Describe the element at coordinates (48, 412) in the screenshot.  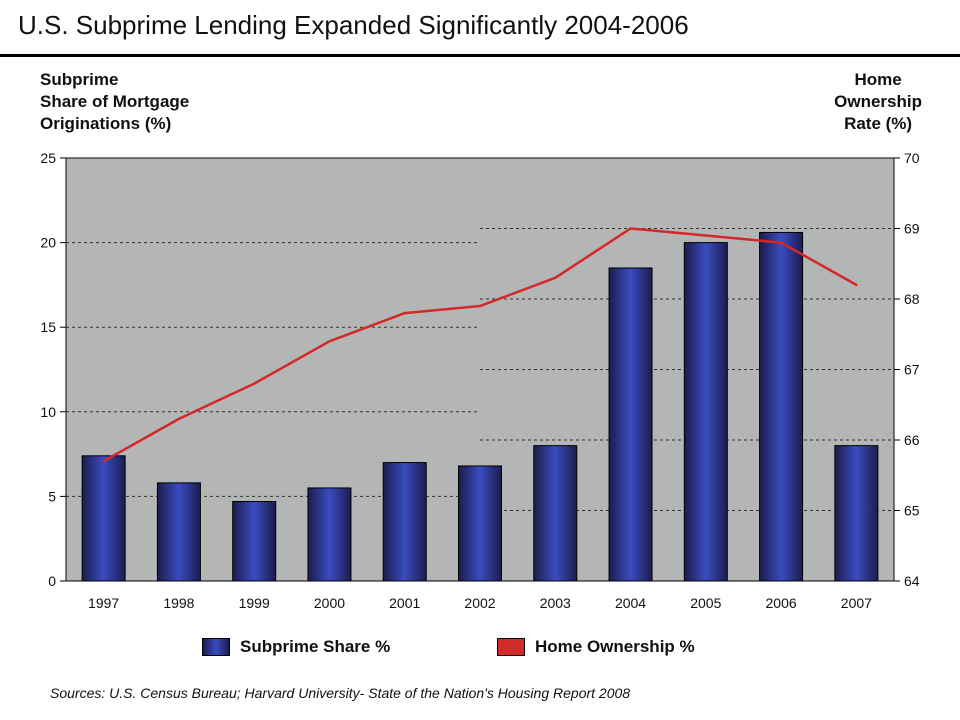
I see `y-tick-label-left: 10` at that location.